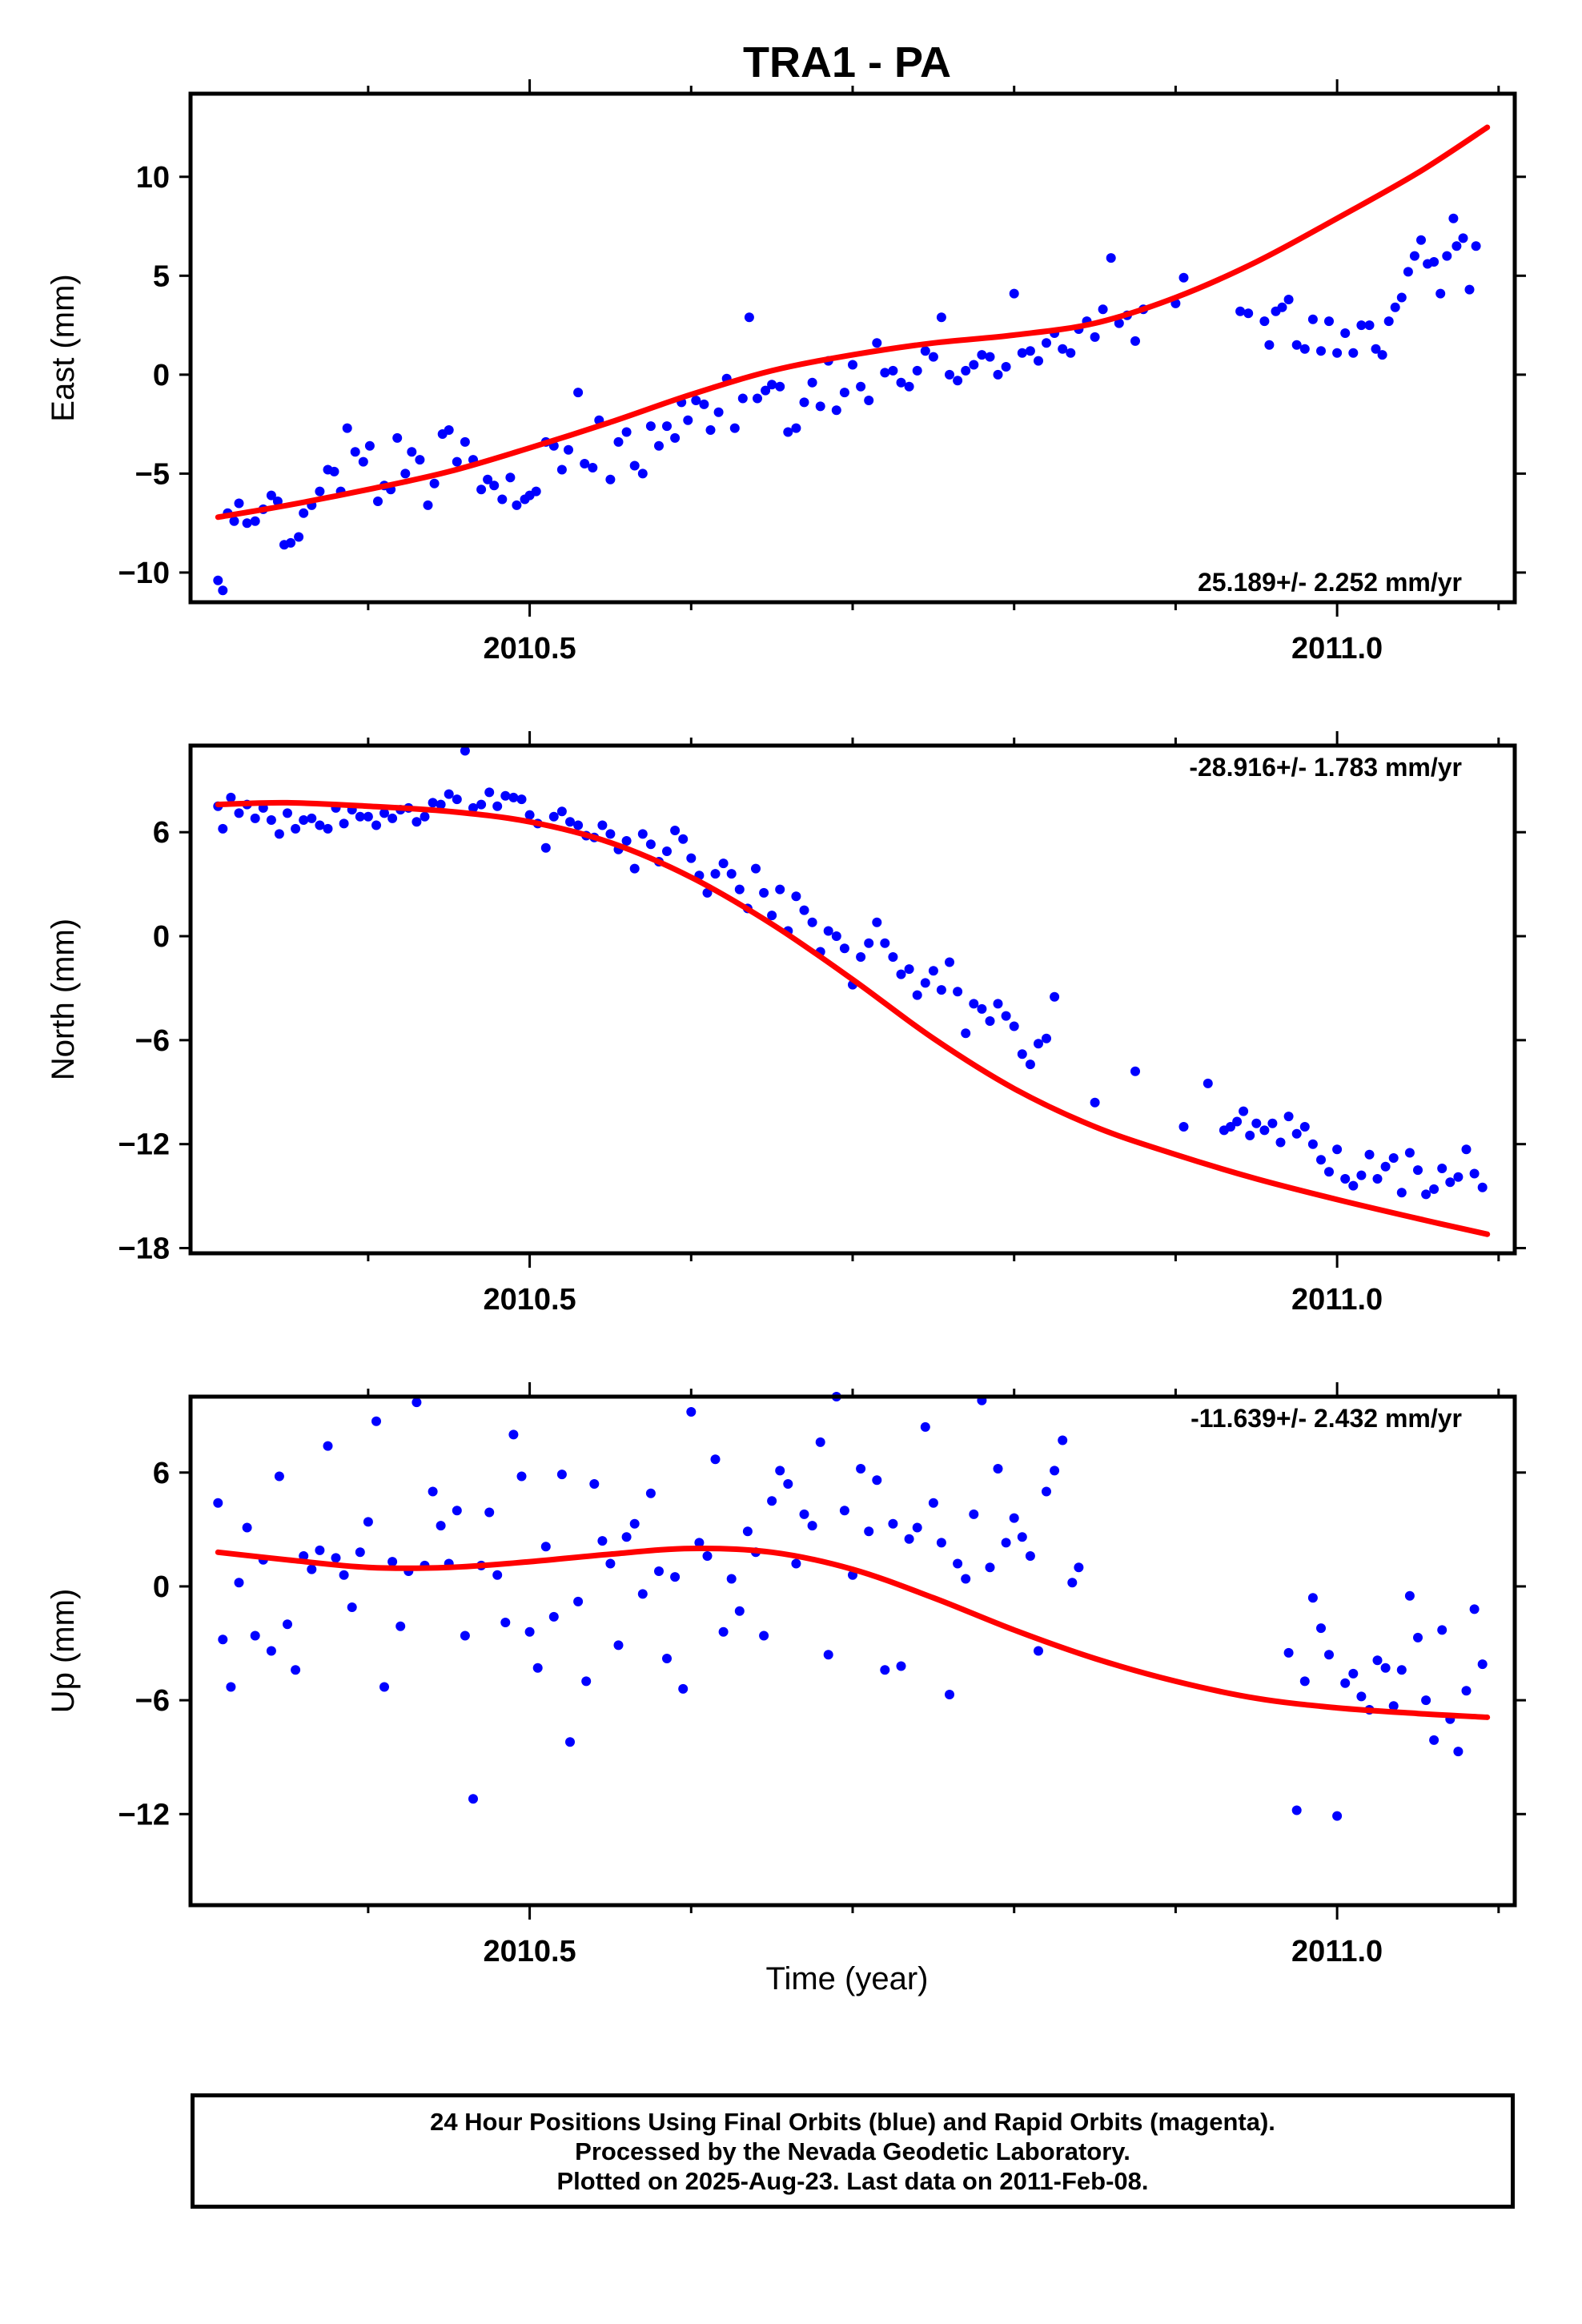  I want to click on east-x-tick-label: 2011.0, so click(1337, 648).